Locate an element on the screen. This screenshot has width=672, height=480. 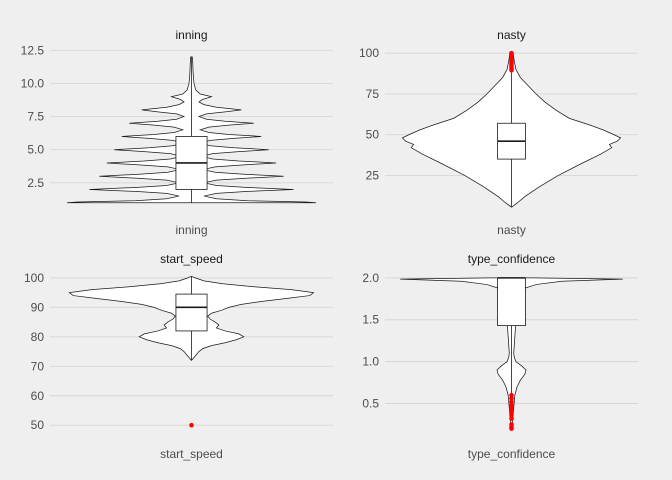
x-axis-label: start_speed is located at coordinates (191, 454).